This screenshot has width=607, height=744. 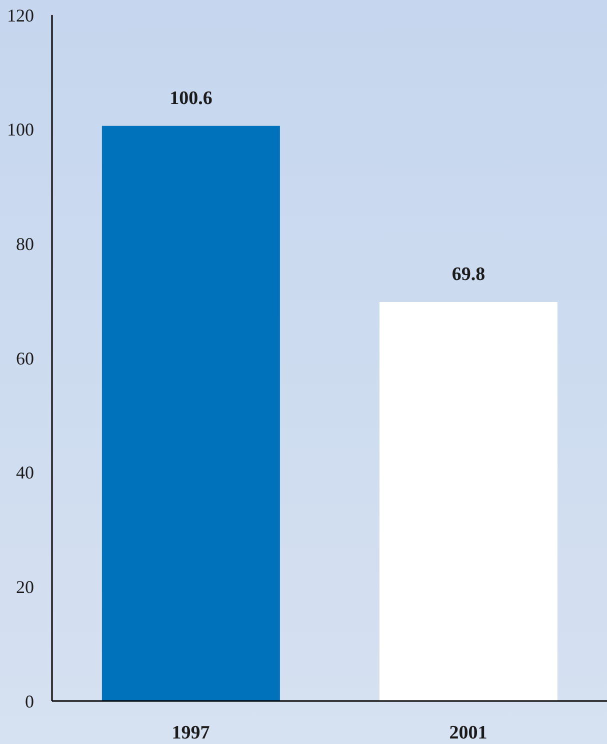 What do you see at coordinates (25, 472) in the screenshot?
I see `y-tick-label: 40` at bounding box center [25, 472].